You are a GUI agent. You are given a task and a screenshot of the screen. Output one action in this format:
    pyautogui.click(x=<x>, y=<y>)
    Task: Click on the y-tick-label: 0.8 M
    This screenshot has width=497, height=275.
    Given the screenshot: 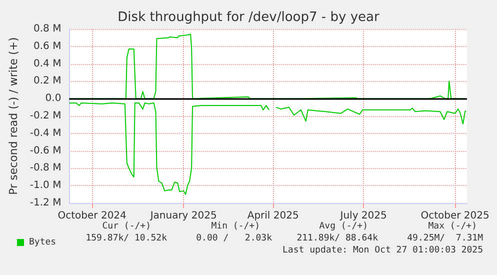 What is the action you would take?
    pyautogui.click(x=48, y=29)
    